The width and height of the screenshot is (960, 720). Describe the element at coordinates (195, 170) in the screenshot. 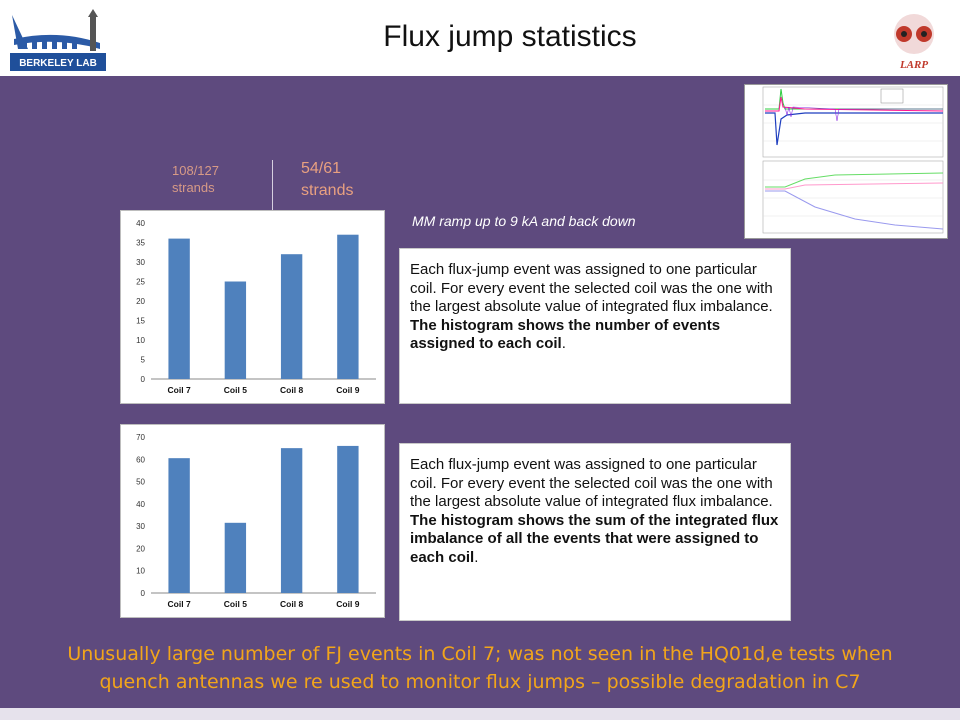

I see `strand-fraction-left: 108/127` at that location.